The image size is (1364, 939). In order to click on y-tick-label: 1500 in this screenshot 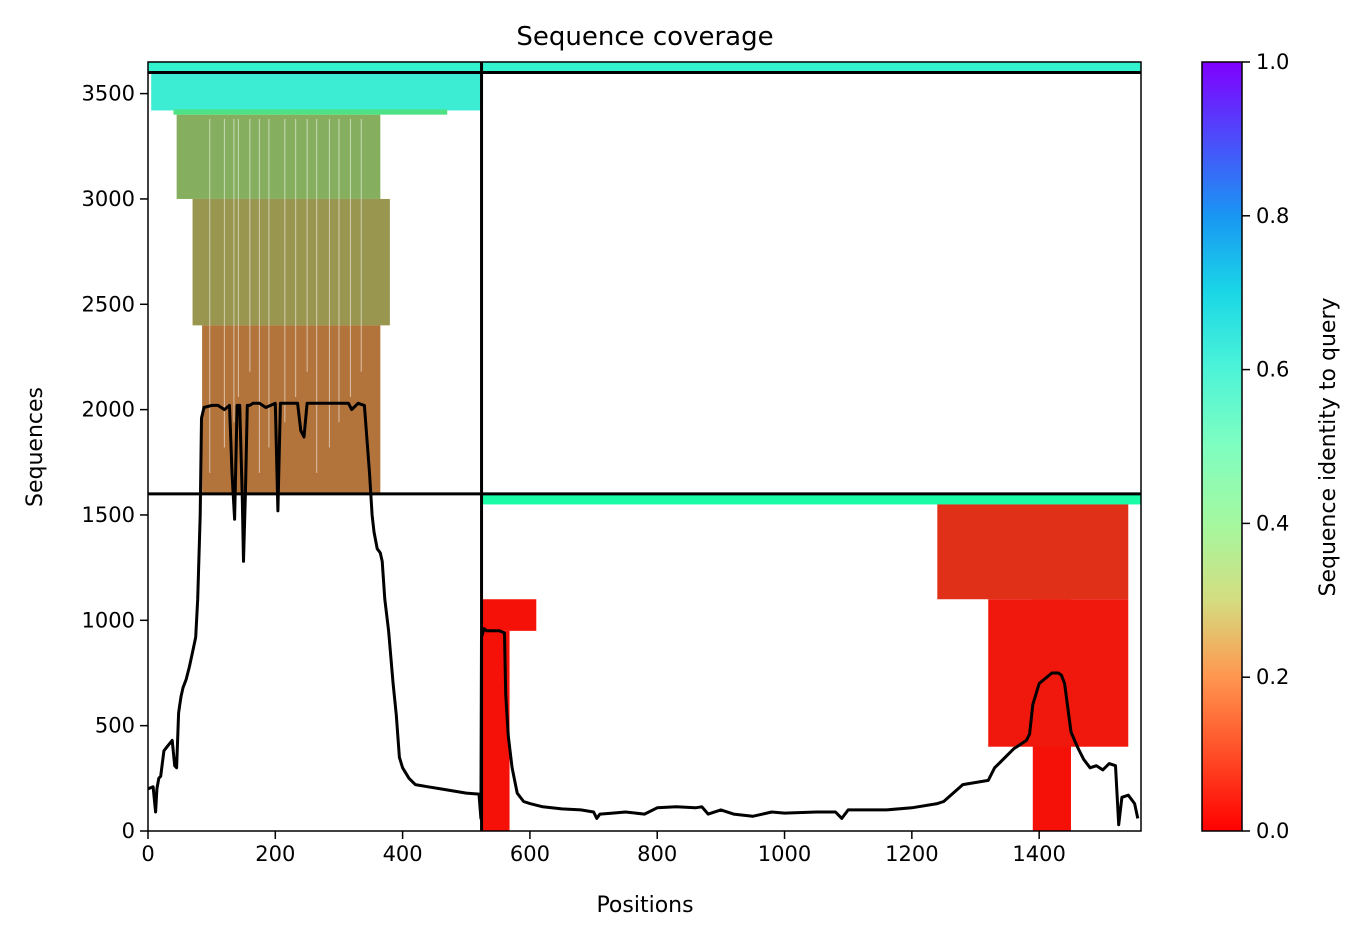, I will do `click(108, 515)`.